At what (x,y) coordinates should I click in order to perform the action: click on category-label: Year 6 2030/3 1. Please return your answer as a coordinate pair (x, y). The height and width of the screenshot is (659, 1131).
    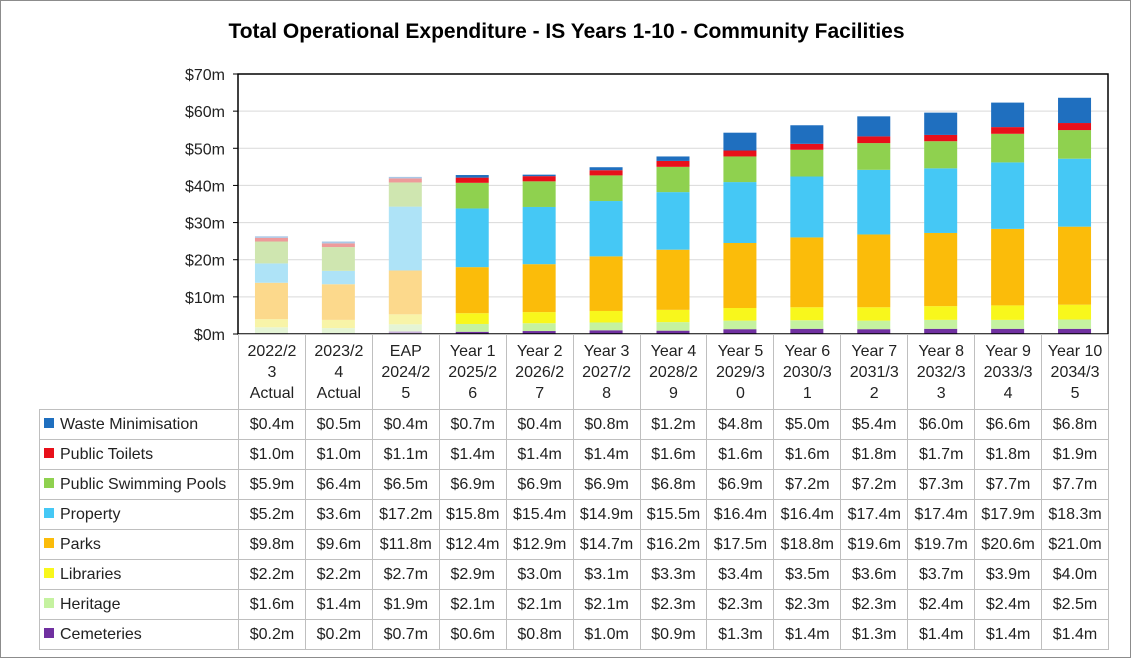
    Looking at the image, I should click on (807, 372).